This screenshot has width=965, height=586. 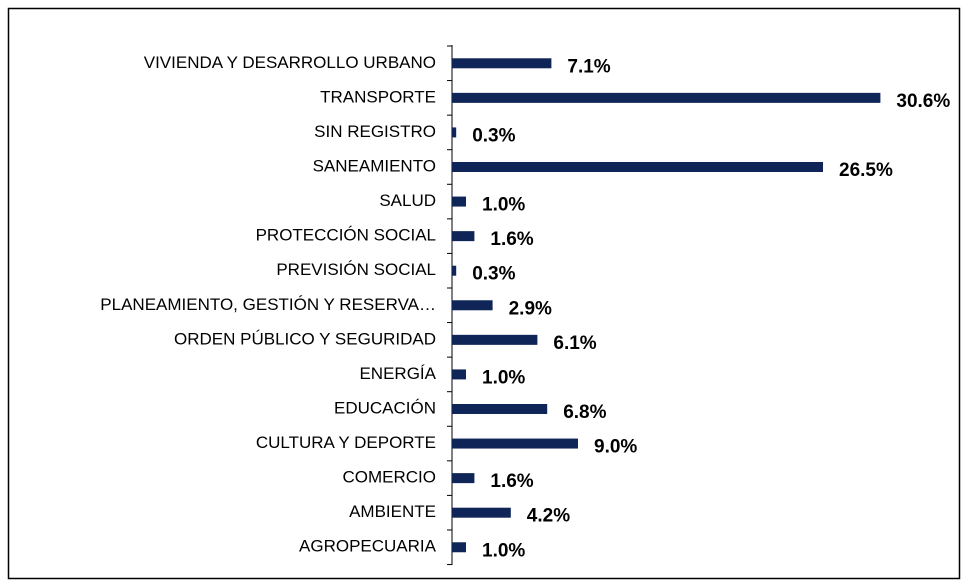 What do you see at coordinates (574, 343) in the screenshot?
I see `value-label: 6.1%` at bounding box center [574, 343].